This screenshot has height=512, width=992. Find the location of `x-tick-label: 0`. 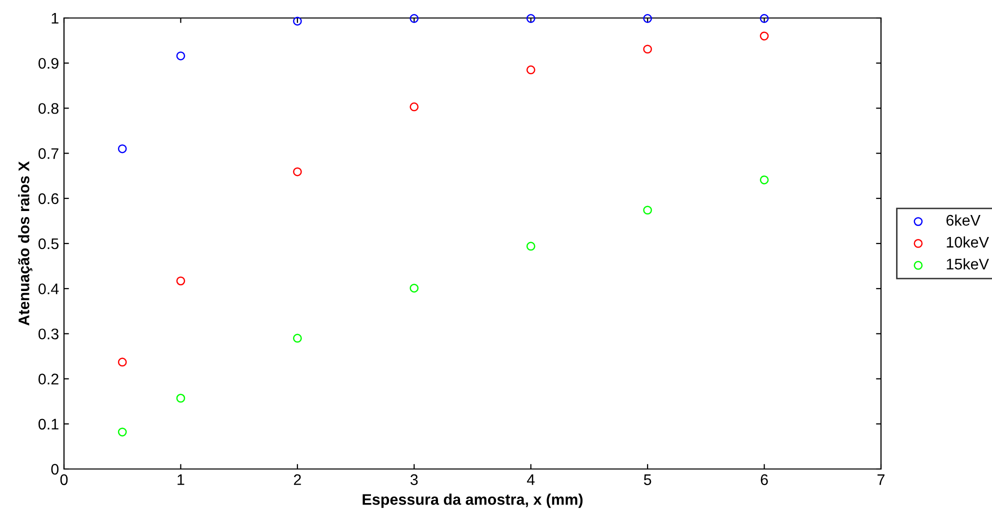

x-tick-label: 0 is located at coordinates (64, 480).